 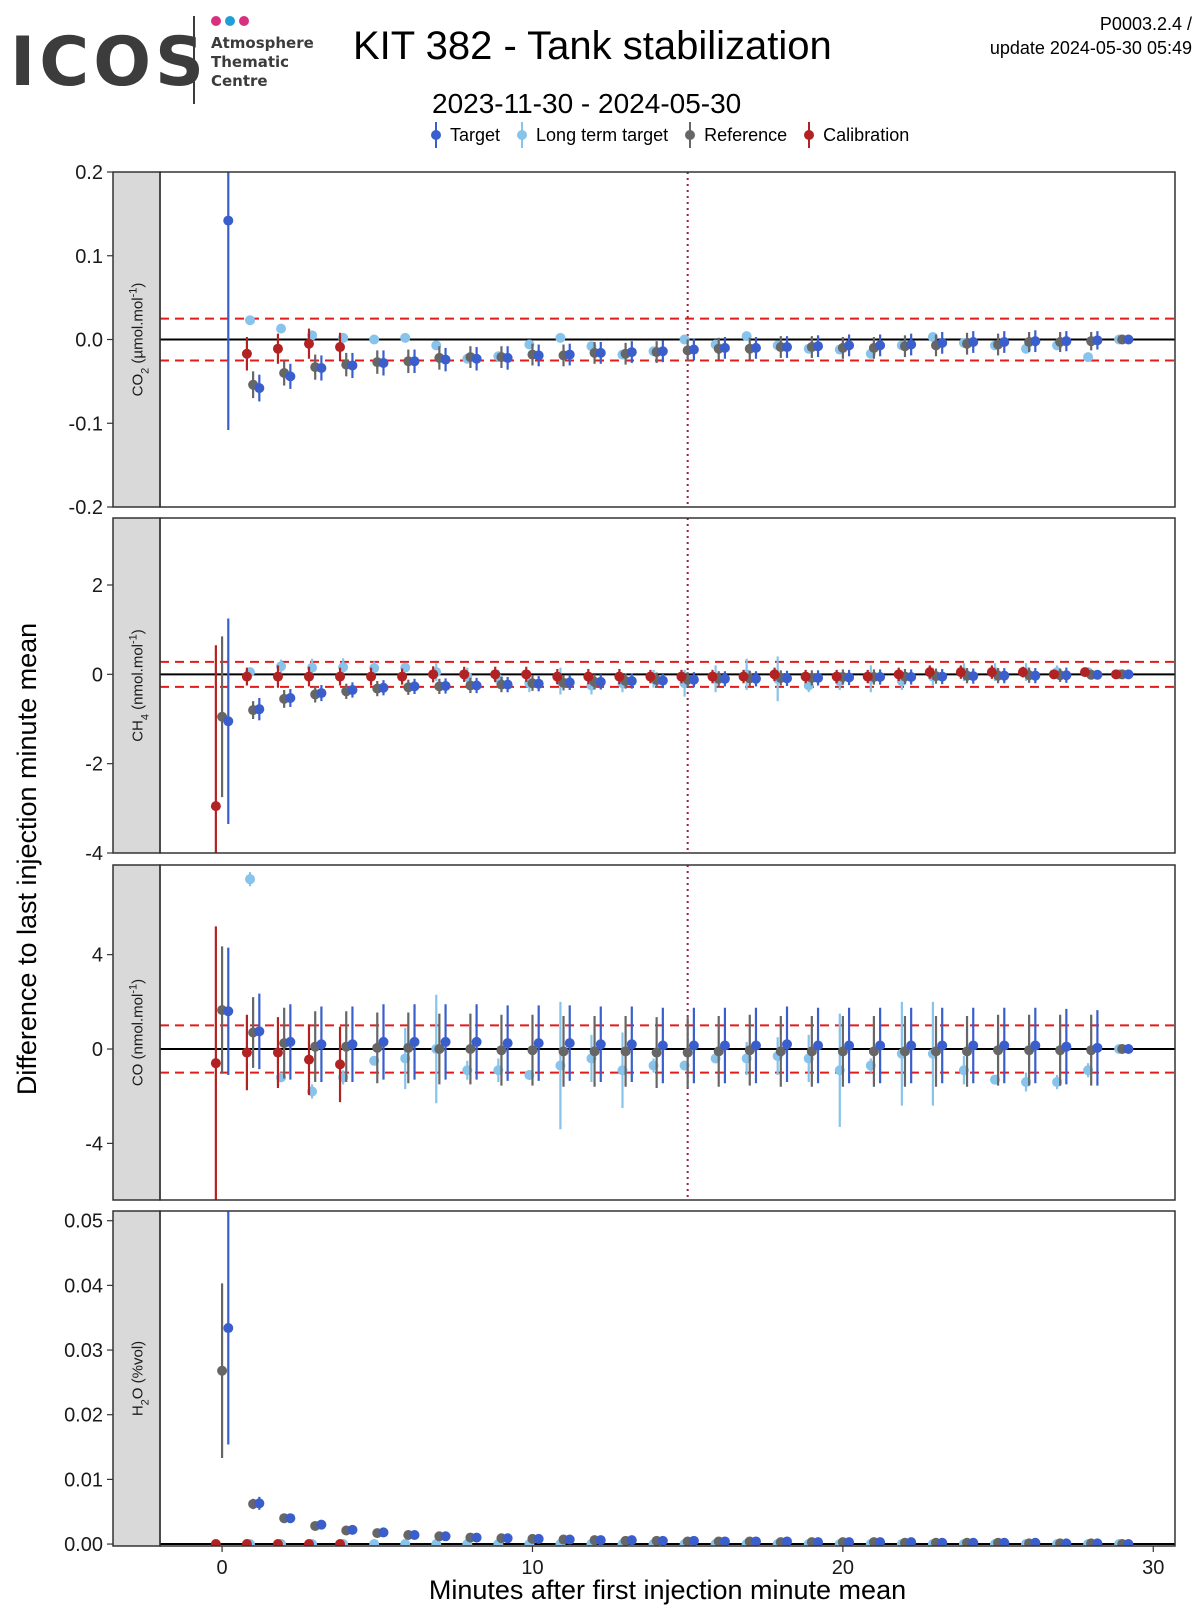 I want to click on legend-label-reference: Reference, so click(x=746, y=134).